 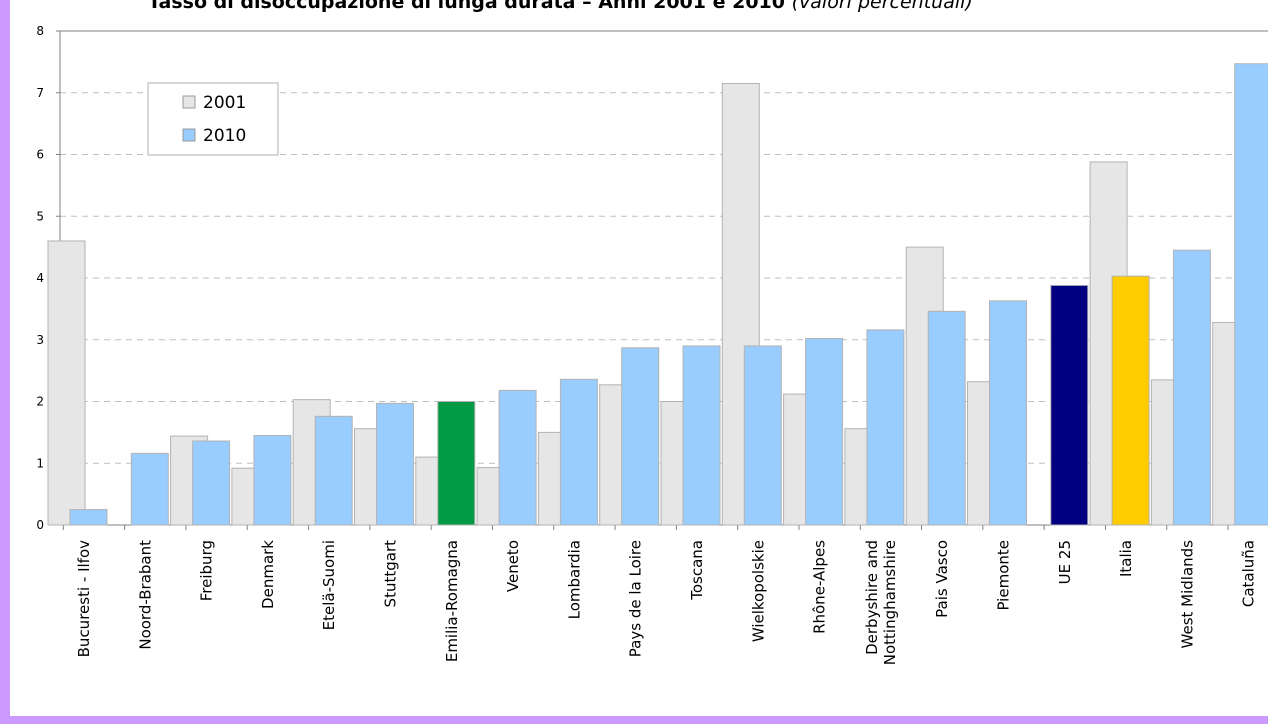 What do you see at coordinates (5, 362) in the screenshot?
I see `left-border` at bounding box center [5, 362].